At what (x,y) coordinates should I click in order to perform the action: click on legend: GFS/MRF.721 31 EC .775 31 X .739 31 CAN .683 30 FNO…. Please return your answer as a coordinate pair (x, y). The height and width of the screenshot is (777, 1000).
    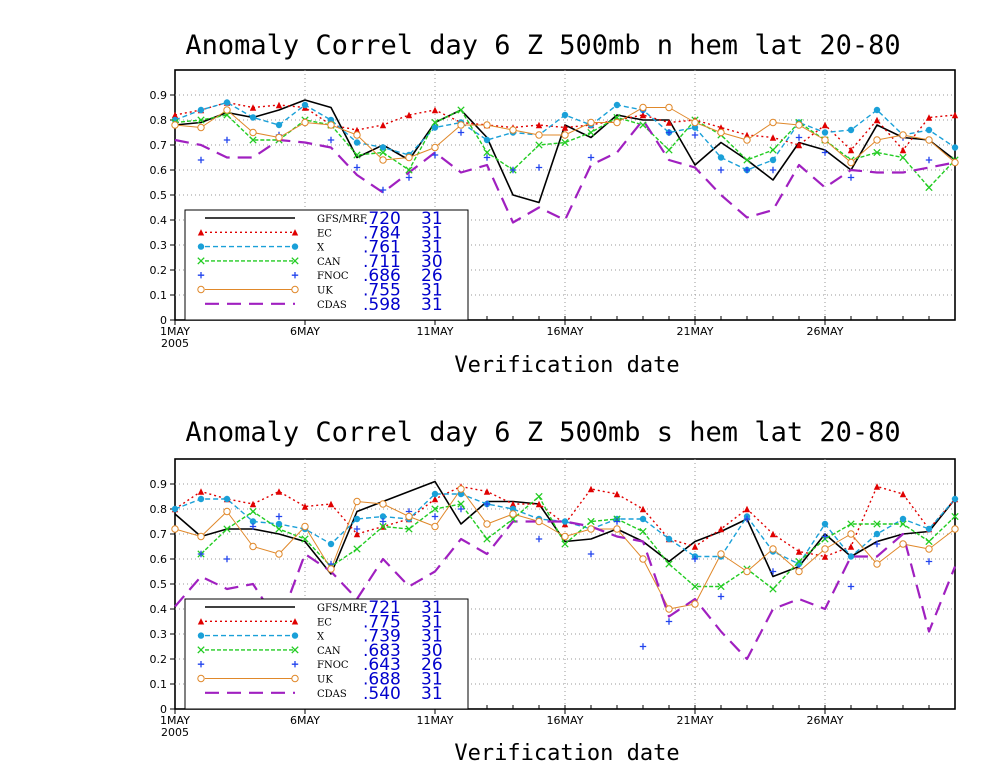
    Looking at the image, I should click on (326, 654).